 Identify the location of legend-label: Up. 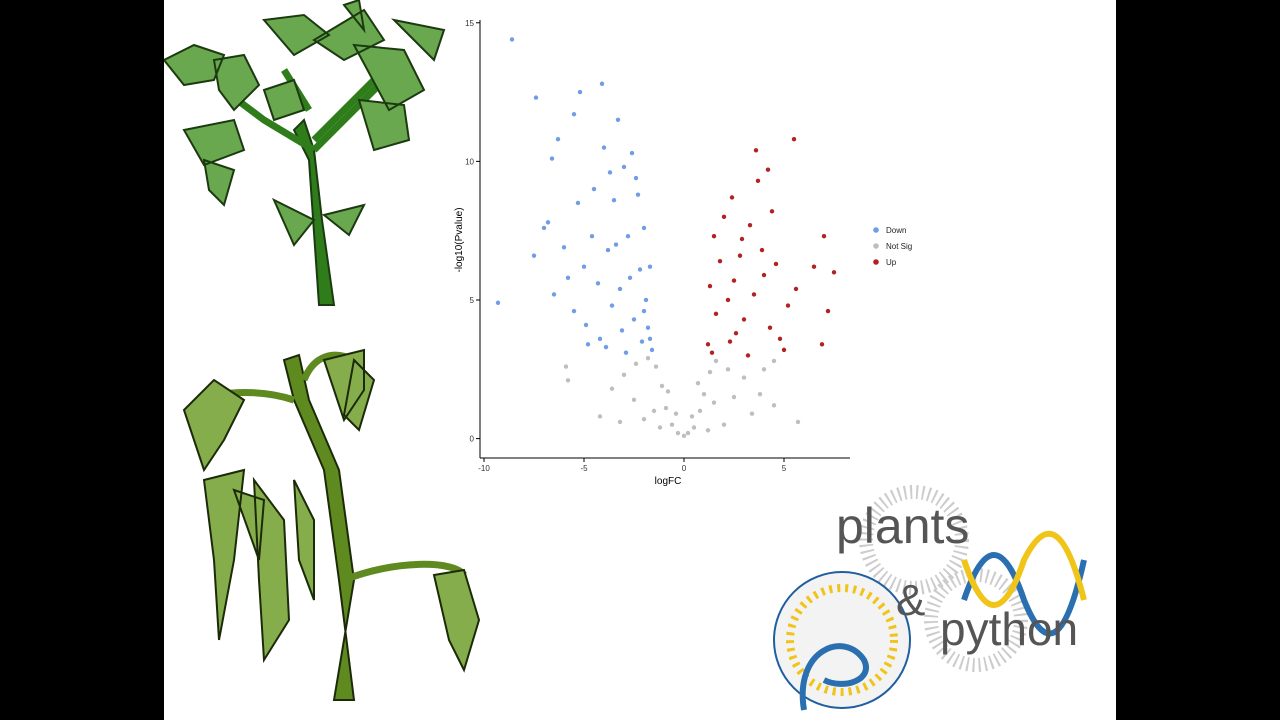
(891, 262).